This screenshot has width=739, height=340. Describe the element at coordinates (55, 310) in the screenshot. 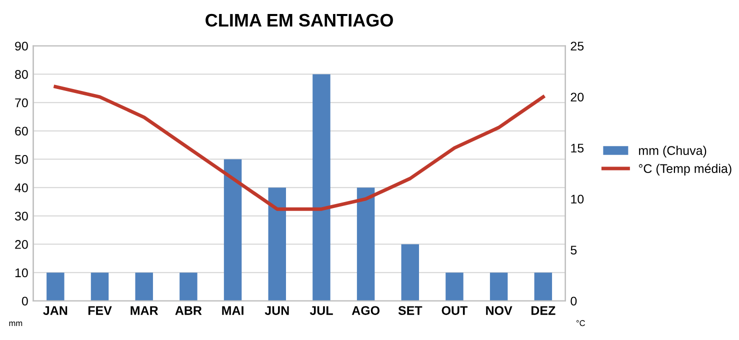

I see `x-tick-label: JAN` at that location.